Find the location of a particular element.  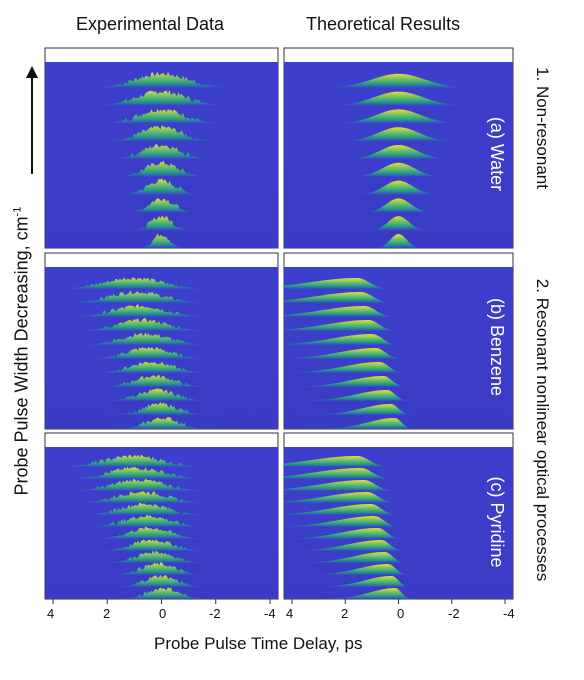

header-experimental: Experimental Data is located at coordinates (150, 24).